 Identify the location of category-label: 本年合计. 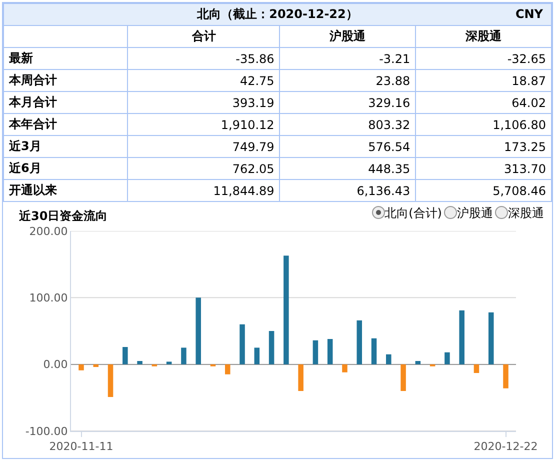
(33, 124).